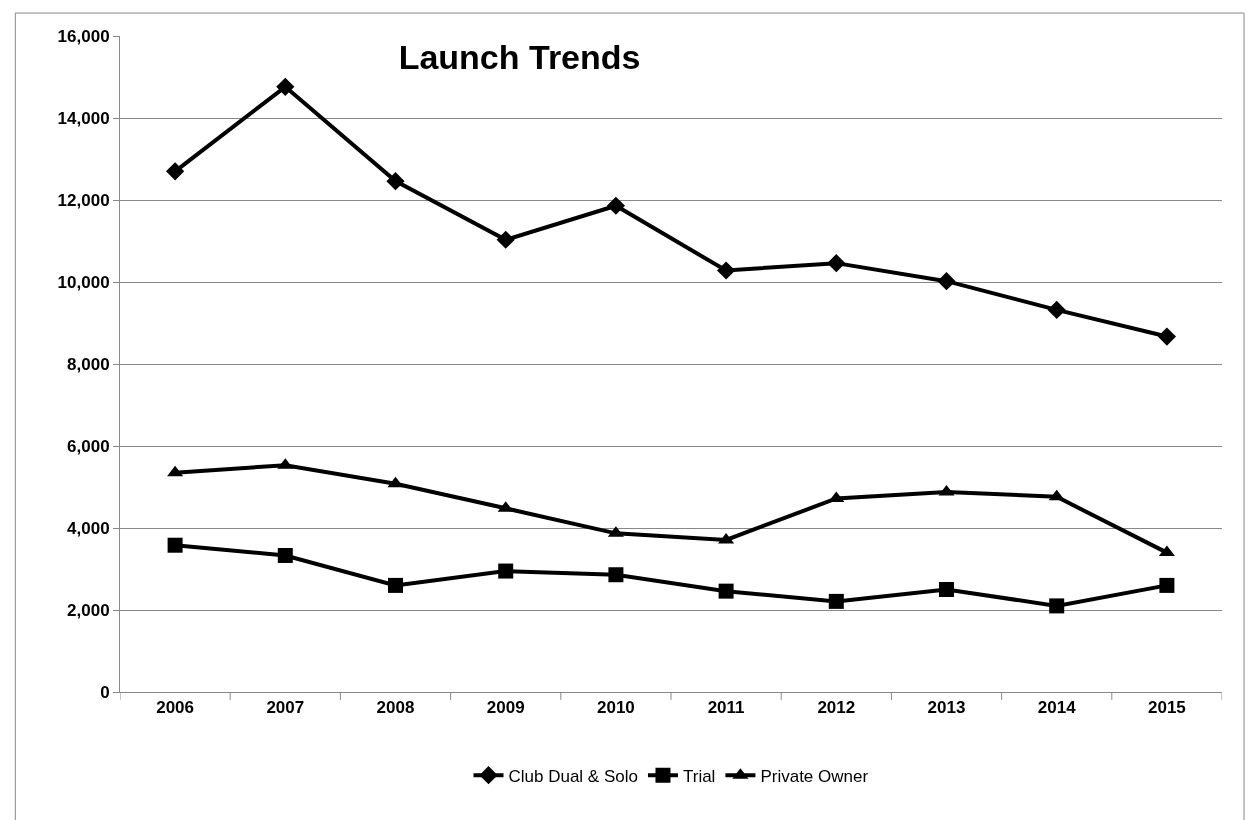  I want to click on y-tick-label: 2,000, so click(88, 610).